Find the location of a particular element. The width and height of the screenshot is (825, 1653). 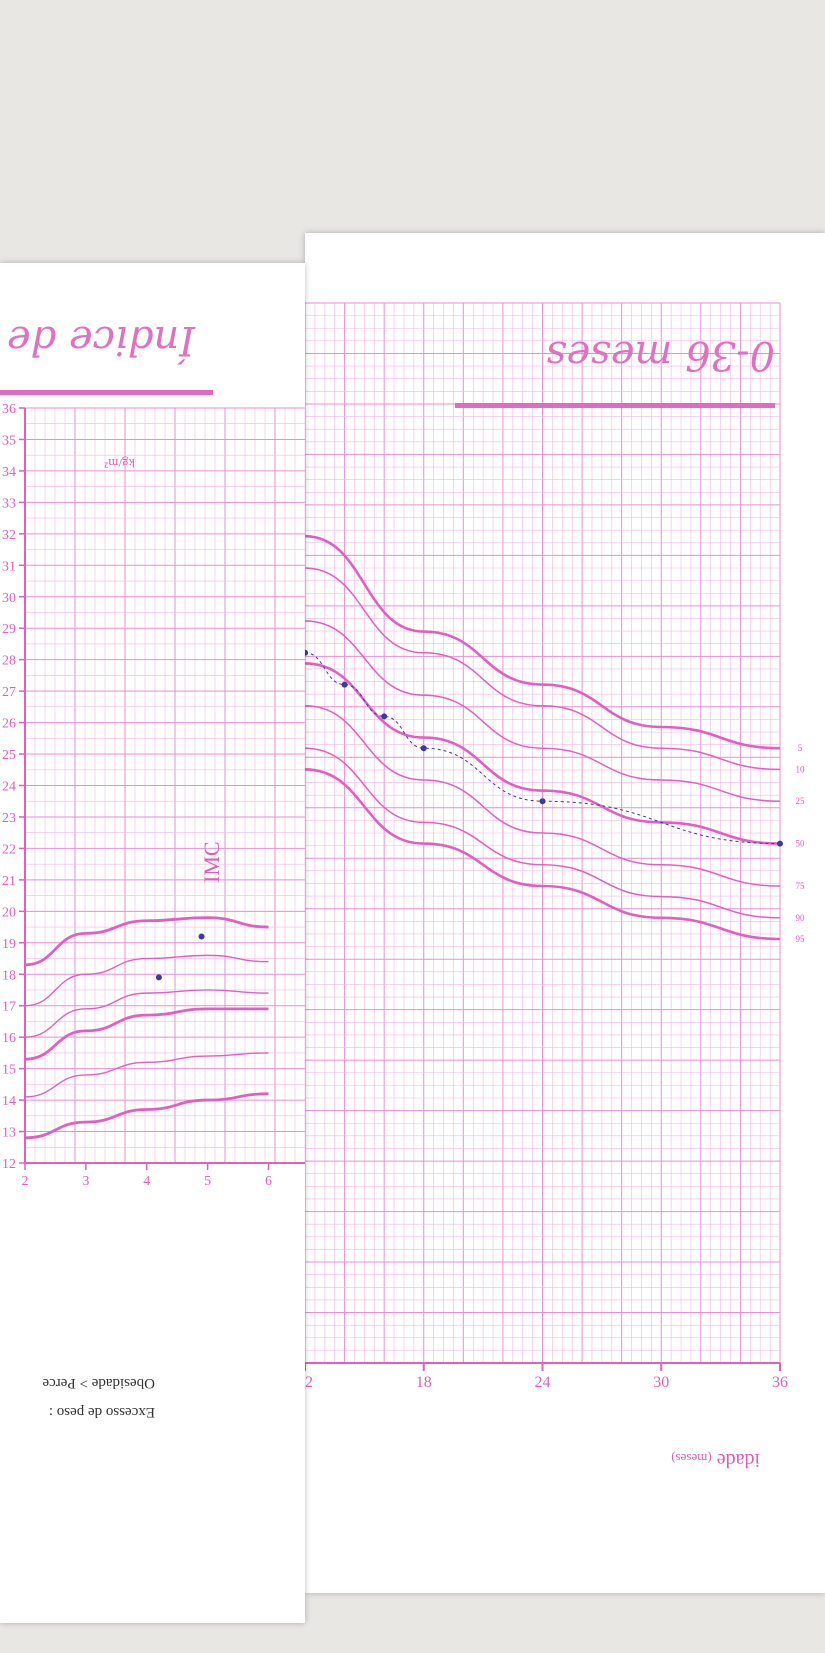

y-tick-label: 14 is located at coordinates (9, 1101).